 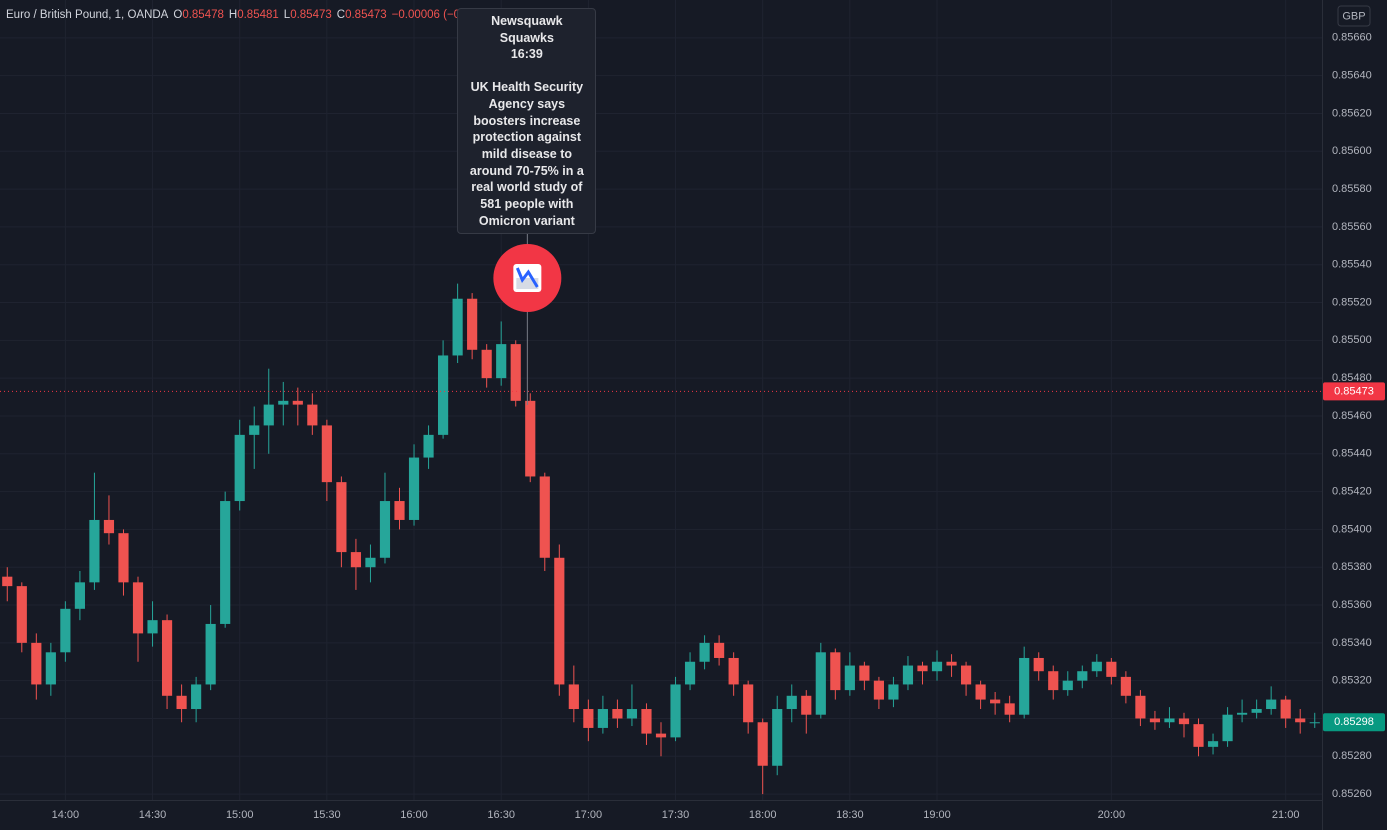 What do you see at coordinates (1352, 605) in the screenshot?
I see `y-tick-label: 0.85360` at bounding box center [1352, 605].